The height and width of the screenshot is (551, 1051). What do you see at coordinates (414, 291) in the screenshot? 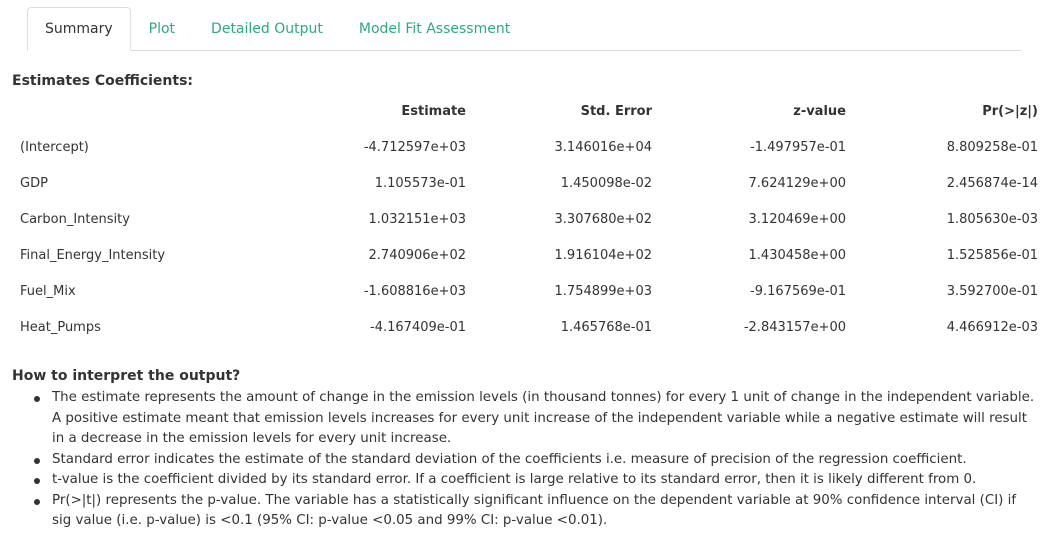
I see `cell-estimate: -1.608816e+03` at bounding box center [414, 291].